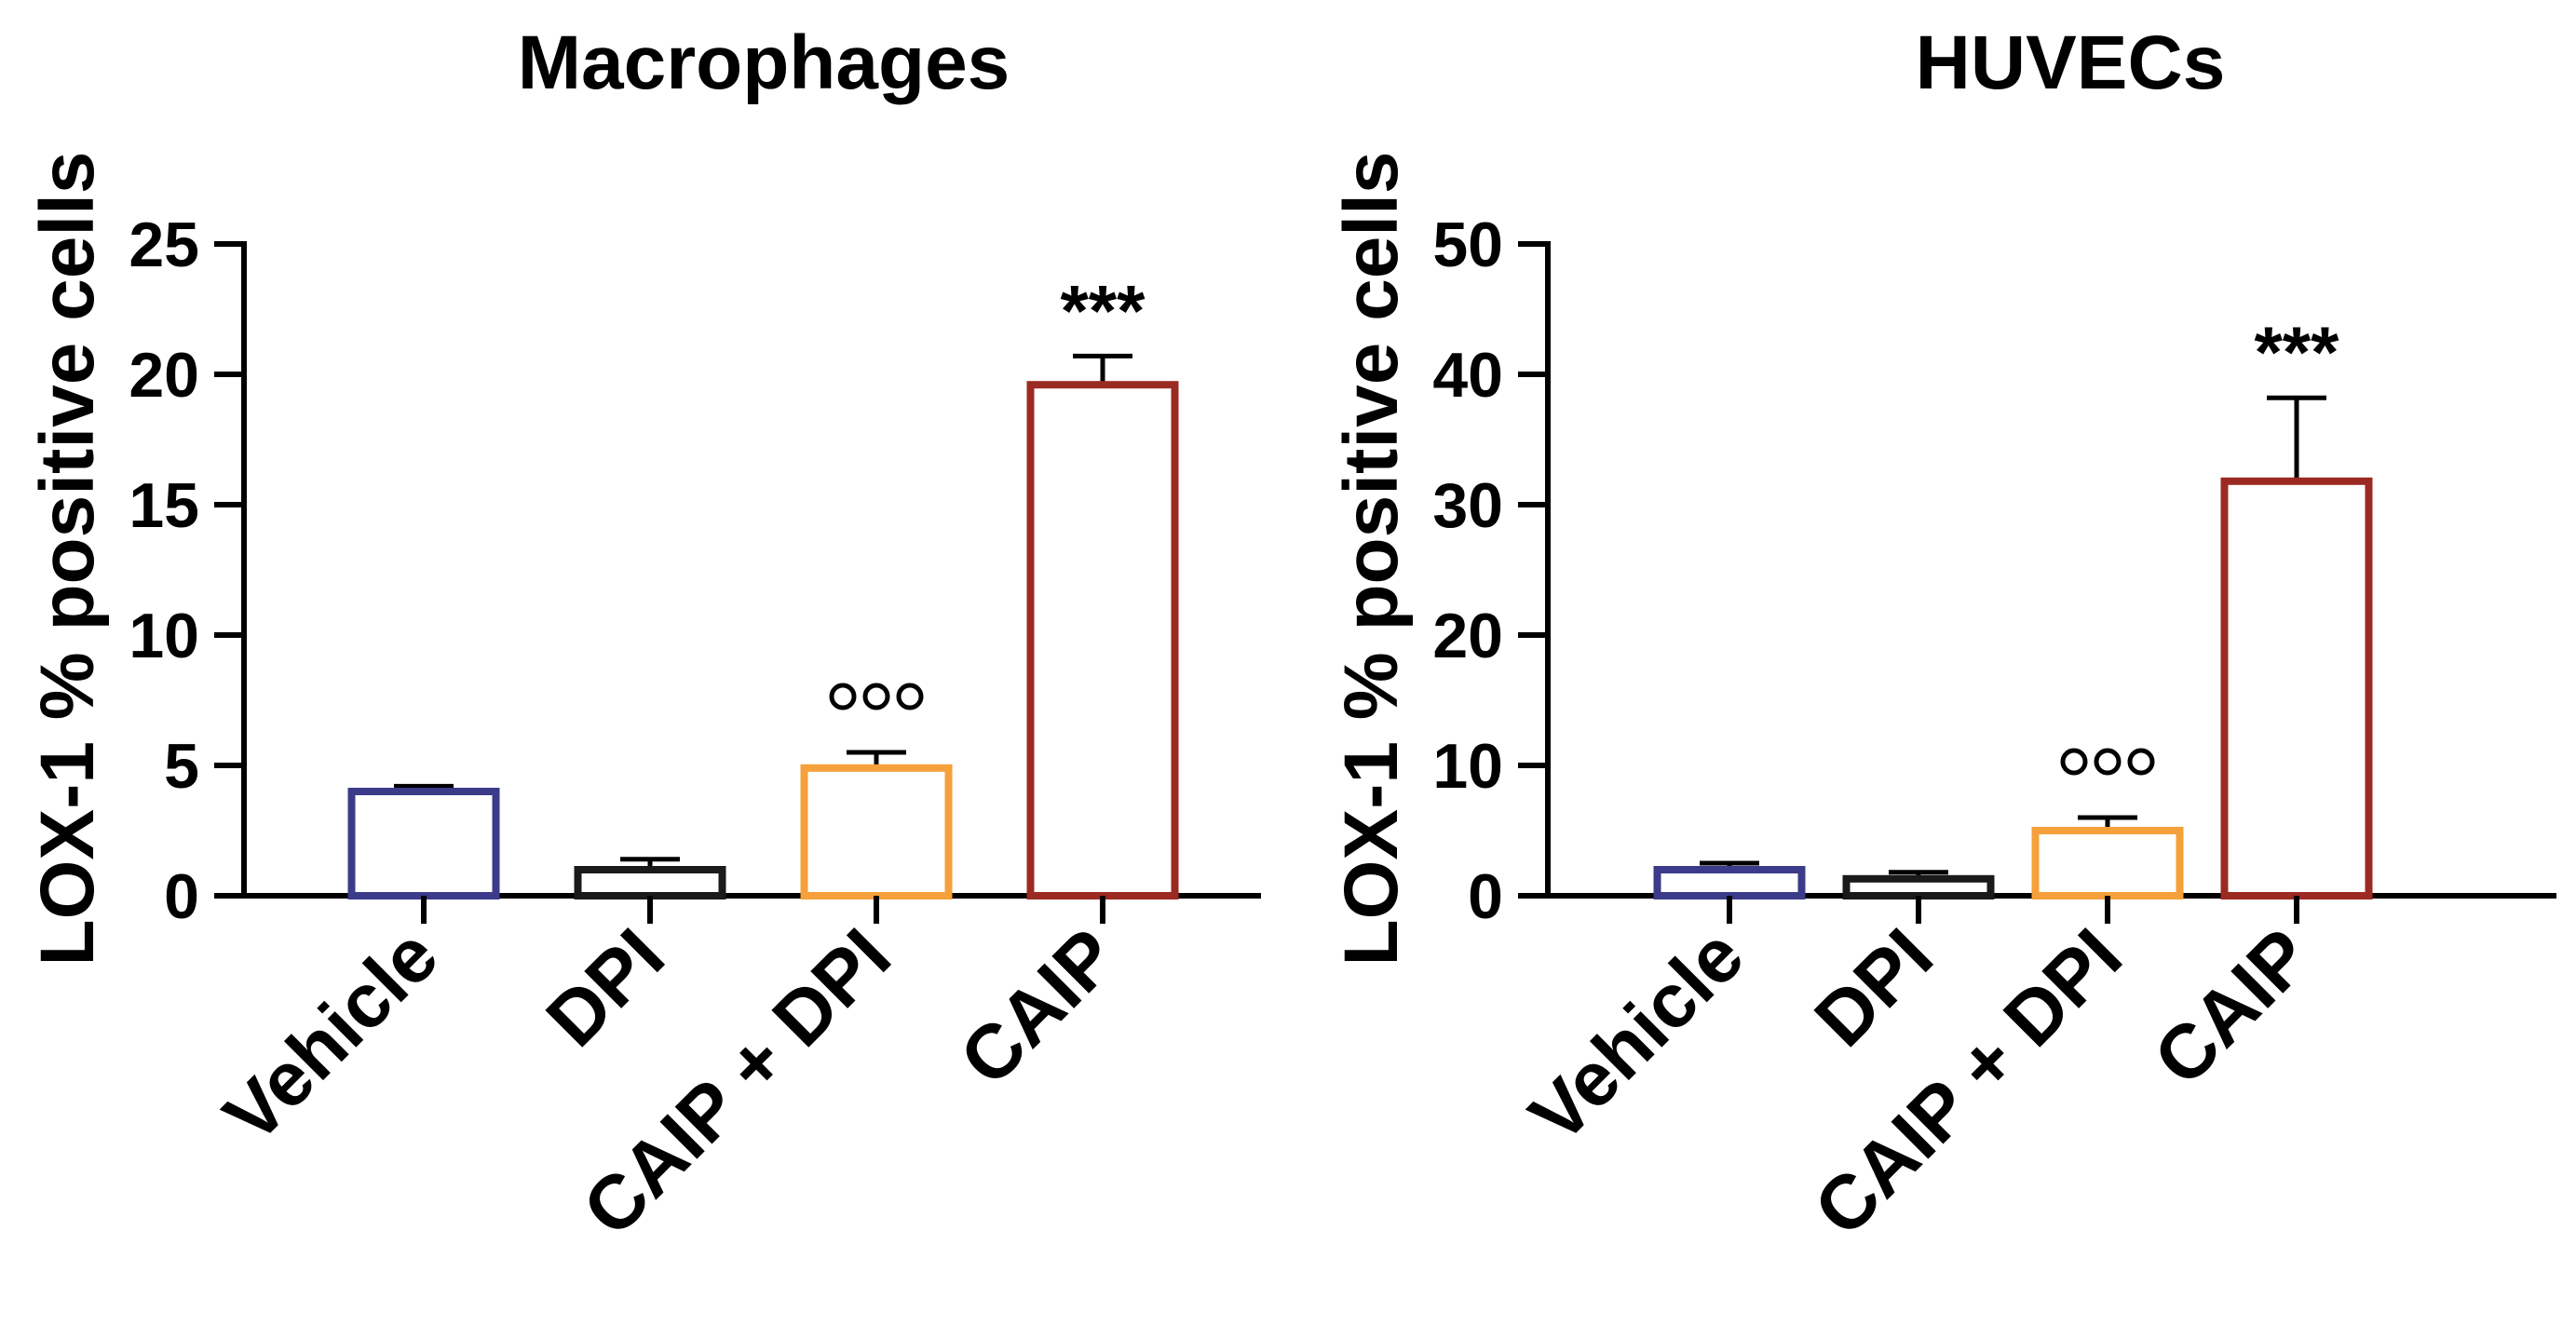 The width and height of the screenshot is (2576, 1339). I want to click on y-tick-label: 5, so click(181, 767).